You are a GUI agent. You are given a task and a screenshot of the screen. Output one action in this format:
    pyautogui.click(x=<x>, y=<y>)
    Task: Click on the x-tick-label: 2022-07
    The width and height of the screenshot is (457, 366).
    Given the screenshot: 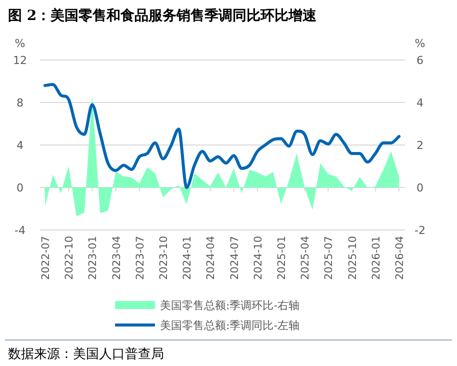 What is the action you would take?
    pyautogui.click(x=46, y=258)
    